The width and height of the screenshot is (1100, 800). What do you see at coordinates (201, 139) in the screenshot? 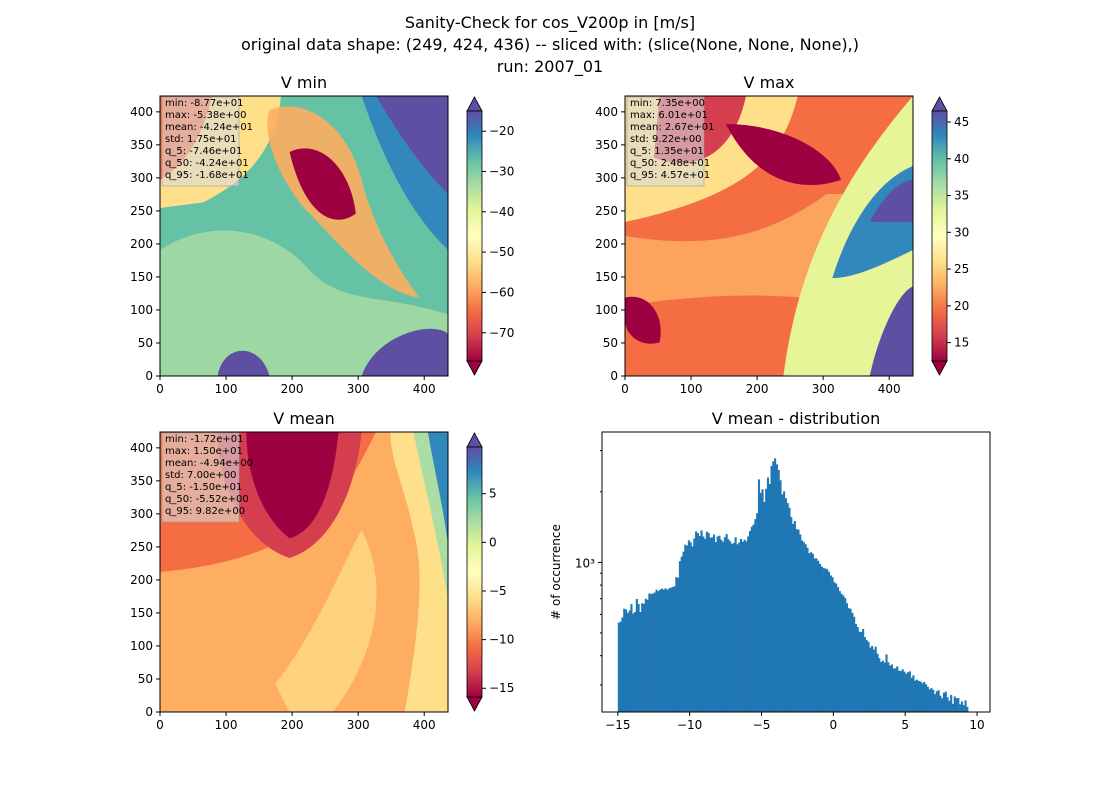
I see `v-min-stats-line: std: 1.75e+01` at bounding box center [201, 139].